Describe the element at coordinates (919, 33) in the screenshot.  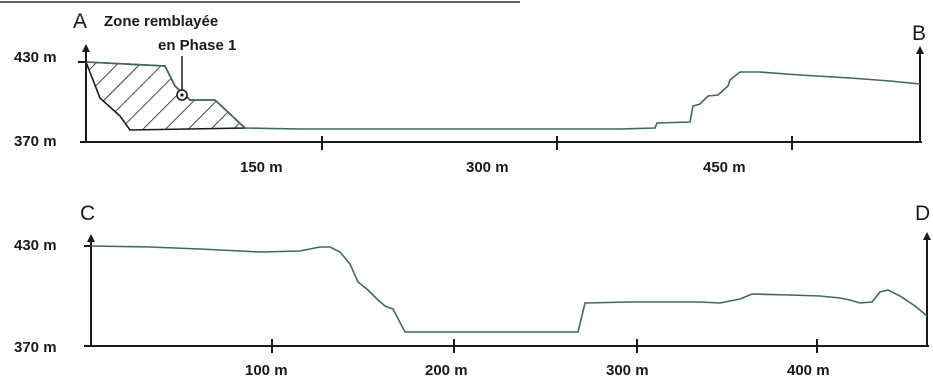
I see `profile-ab-end-label: B` at that location.